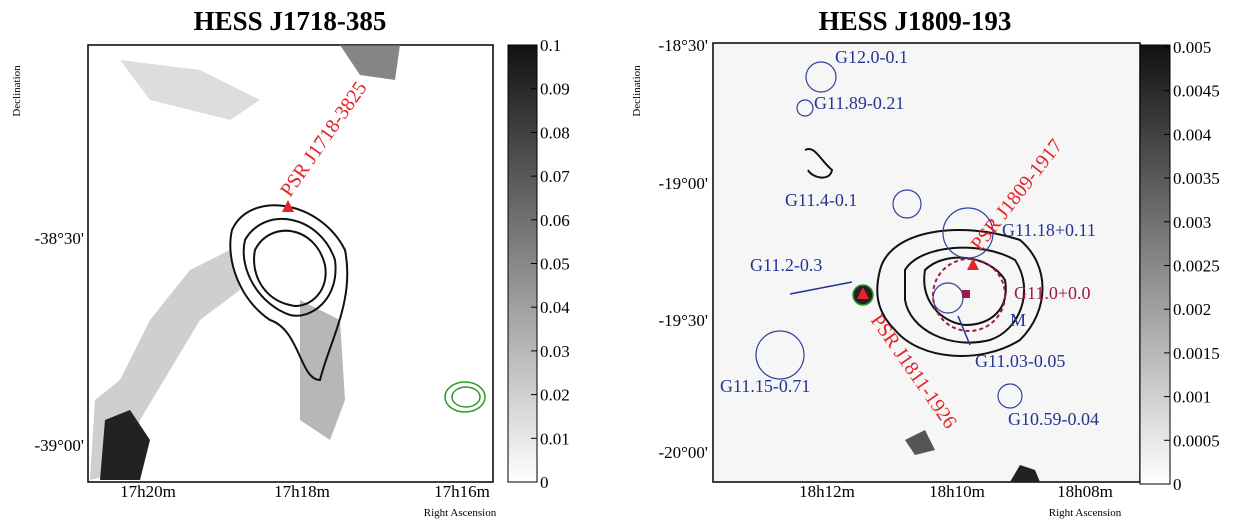  What do you see at coordinates (1018, 320) in the screenshot?
I see `annotation: M` at bounding box center [1018, 320].